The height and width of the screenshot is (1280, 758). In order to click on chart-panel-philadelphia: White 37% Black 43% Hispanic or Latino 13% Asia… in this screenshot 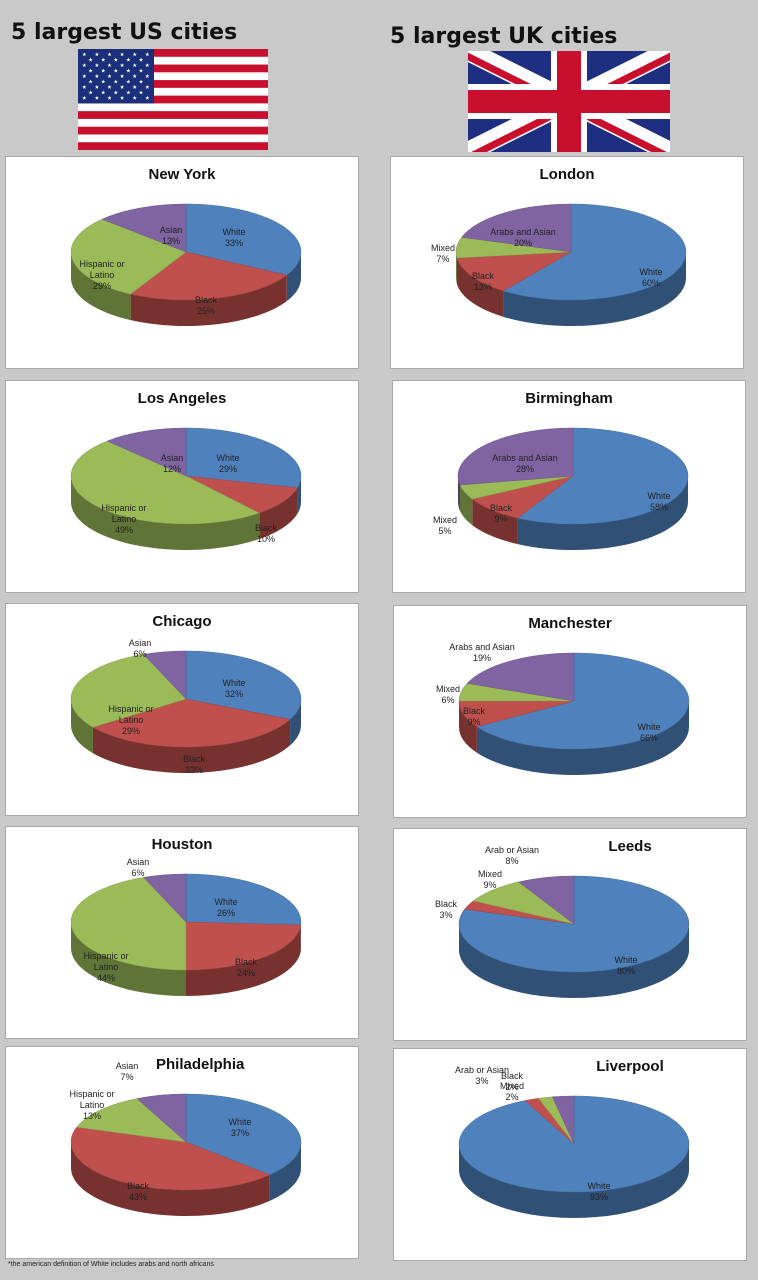, I will do `click(182, 1152)`.